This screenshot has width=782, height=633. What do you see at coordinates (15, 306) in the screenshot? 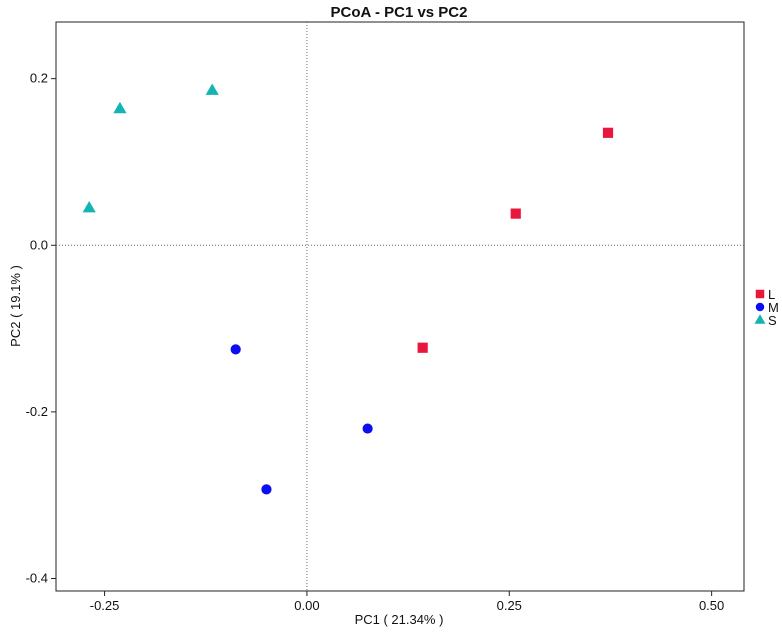
I see `y-axis-label: PC2 ( 19.1% )` at bounding box center [15, 306].